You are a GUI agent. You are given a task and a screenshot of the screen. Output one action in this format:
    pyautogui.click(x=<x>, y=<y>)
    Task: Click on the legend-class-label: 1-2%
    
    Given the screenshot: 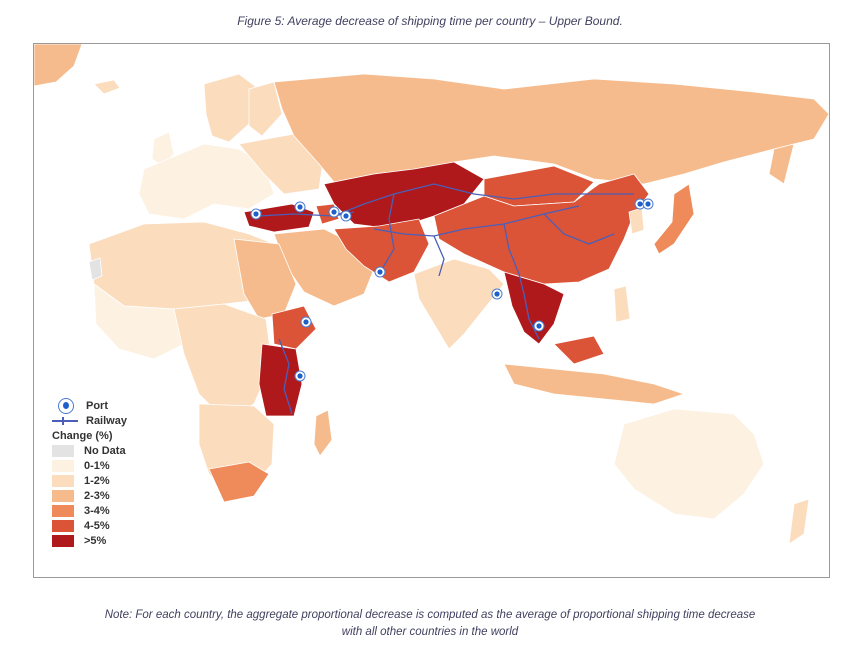 What is the action you would take?
    pyautogui.click(x=97, y=480)
    